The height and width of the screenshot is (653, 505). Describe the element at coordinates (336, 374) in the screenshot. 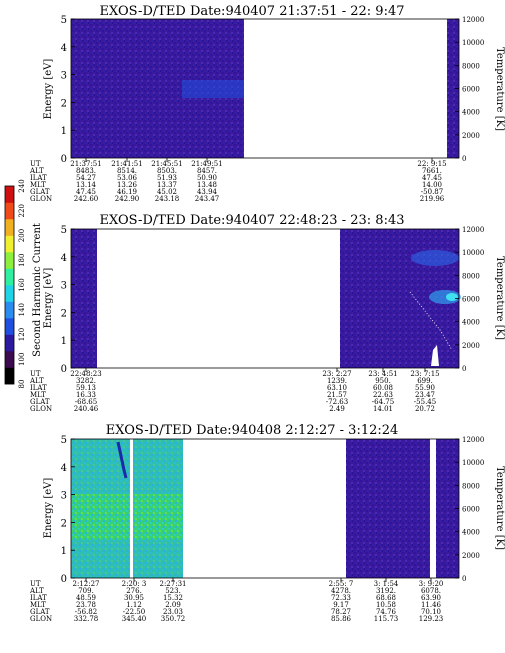

I see `ephemeris-value: 23: 2:27` at that location.